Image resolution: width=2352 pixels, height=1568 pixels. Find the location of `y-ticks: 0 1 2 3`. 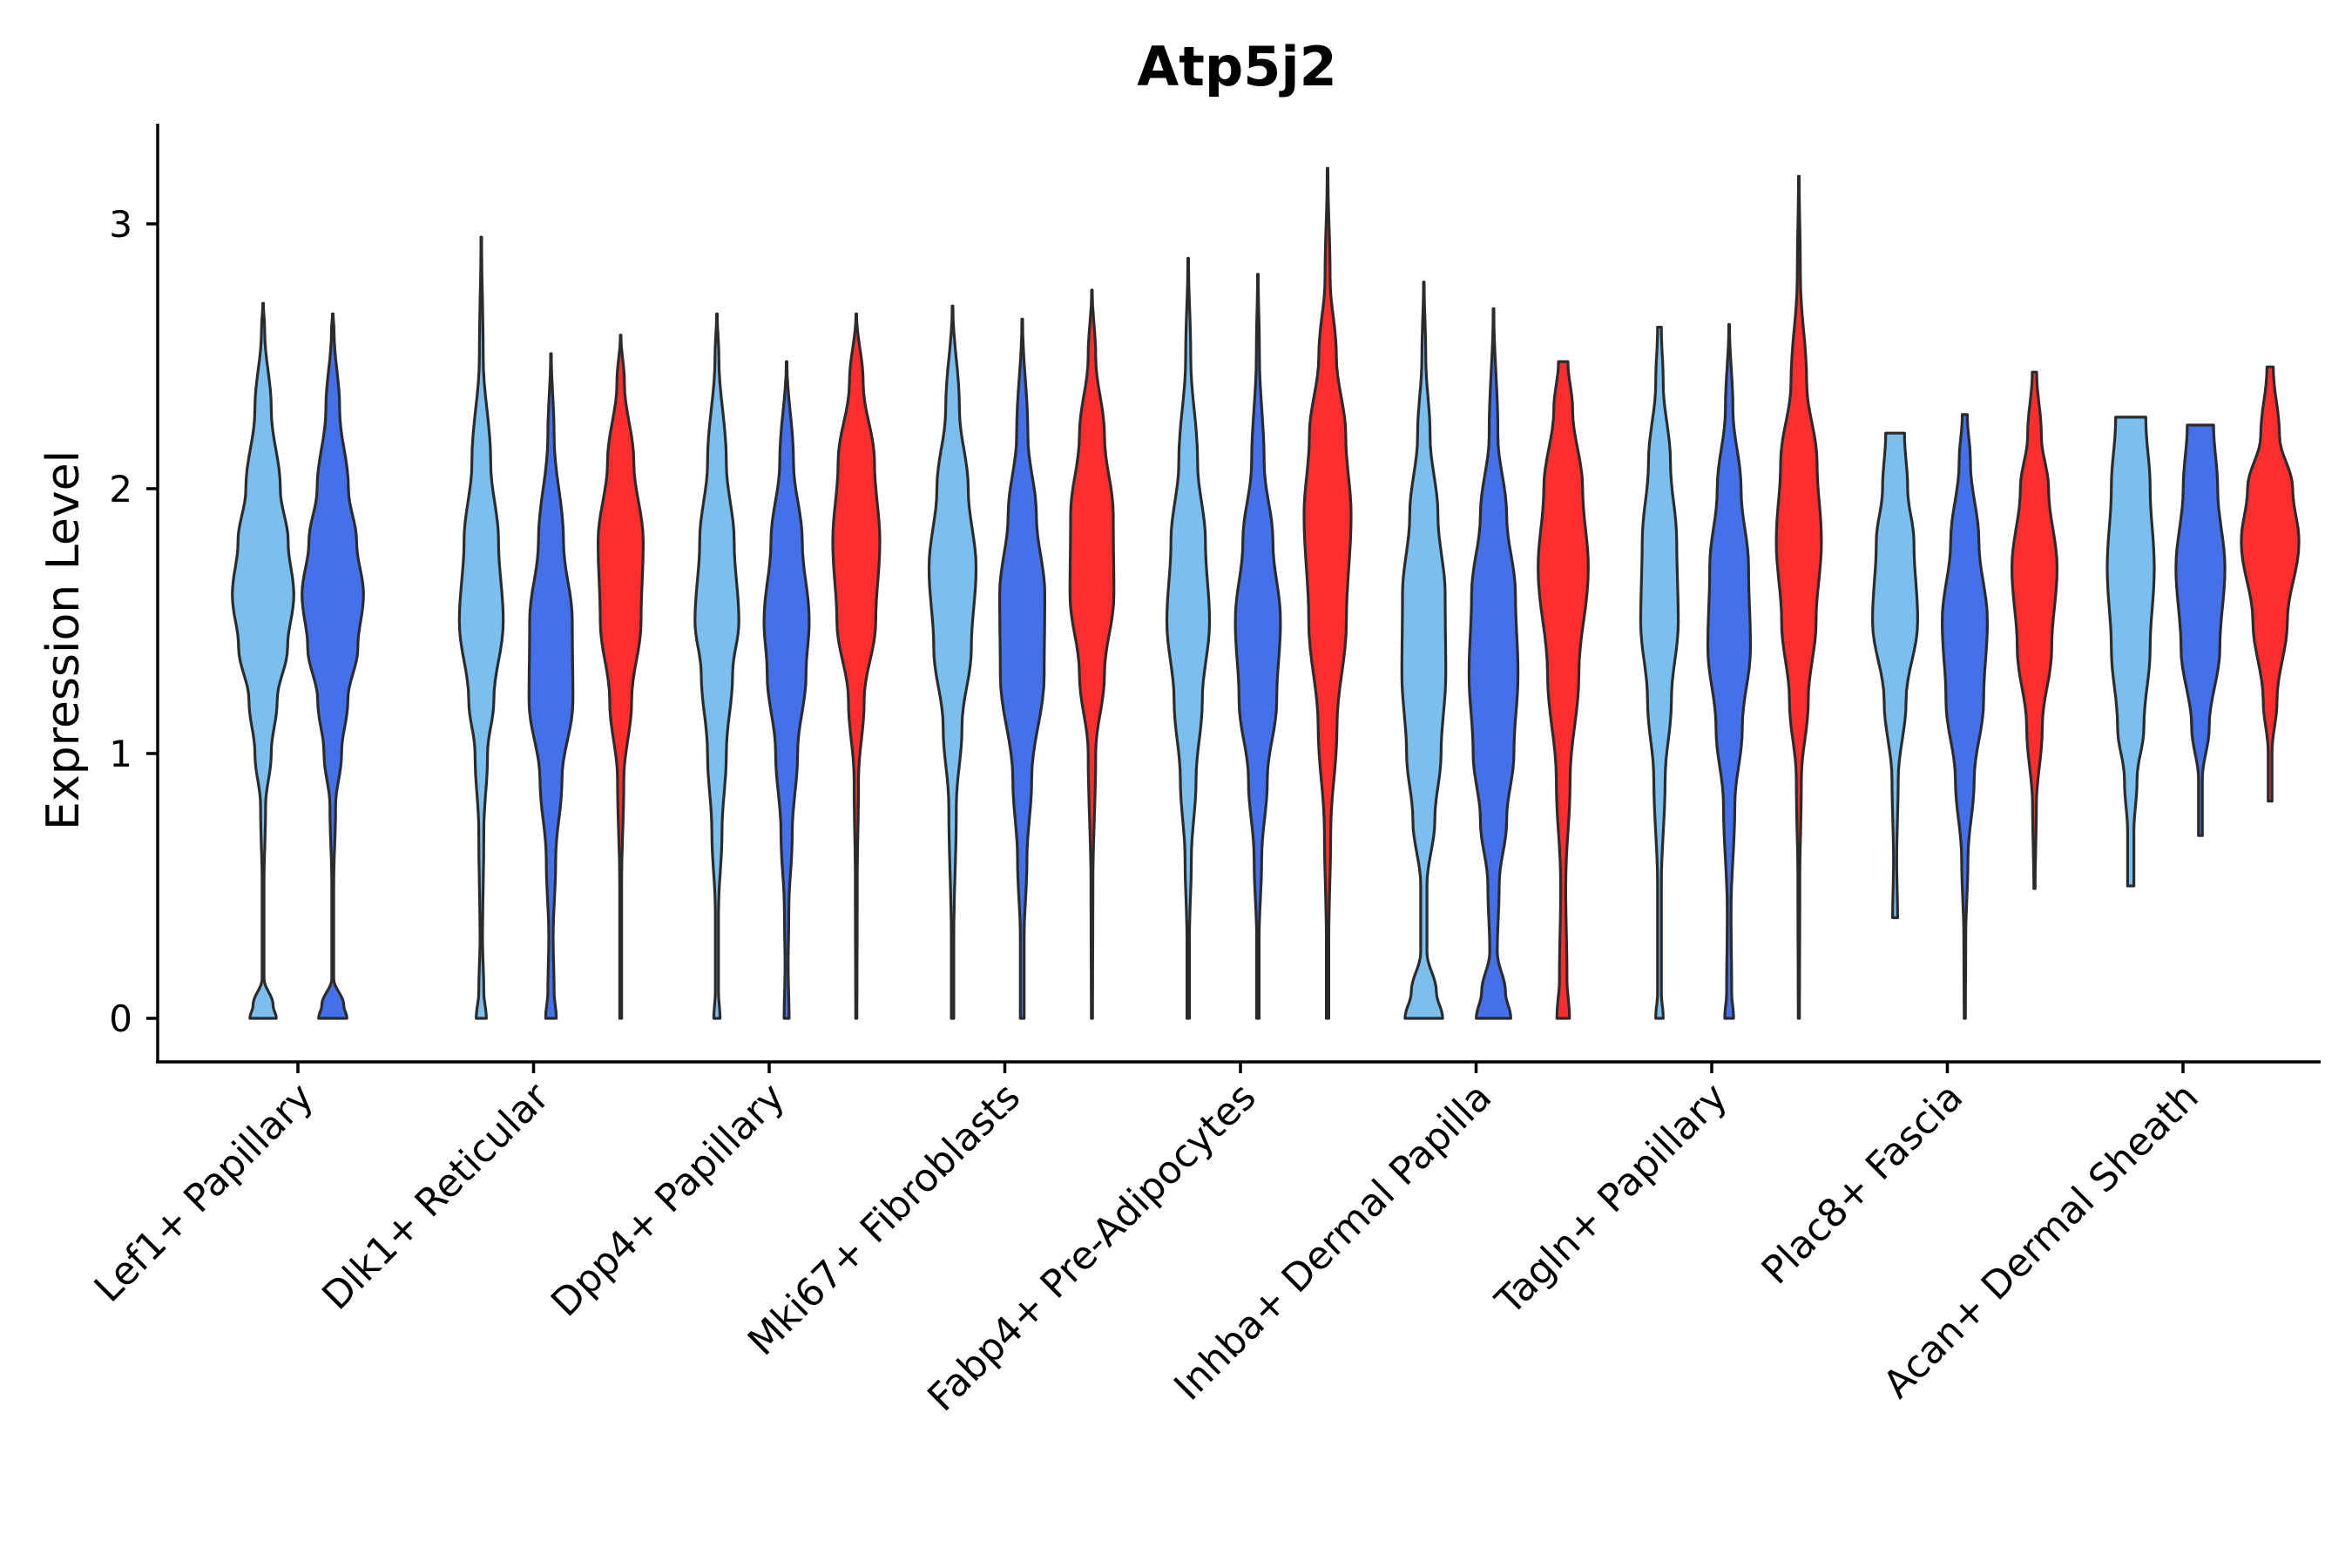

y-ticks: 0 1 2 3 is located at coordinates (134, 621).